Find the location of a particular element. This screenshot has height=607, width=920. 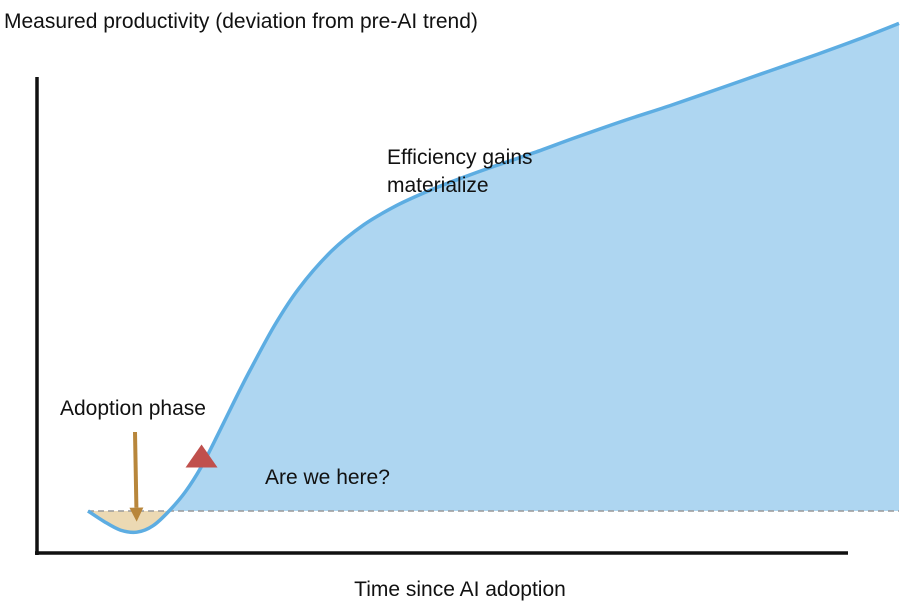

materialize-label: materialize is located at coordinates (438, 185).